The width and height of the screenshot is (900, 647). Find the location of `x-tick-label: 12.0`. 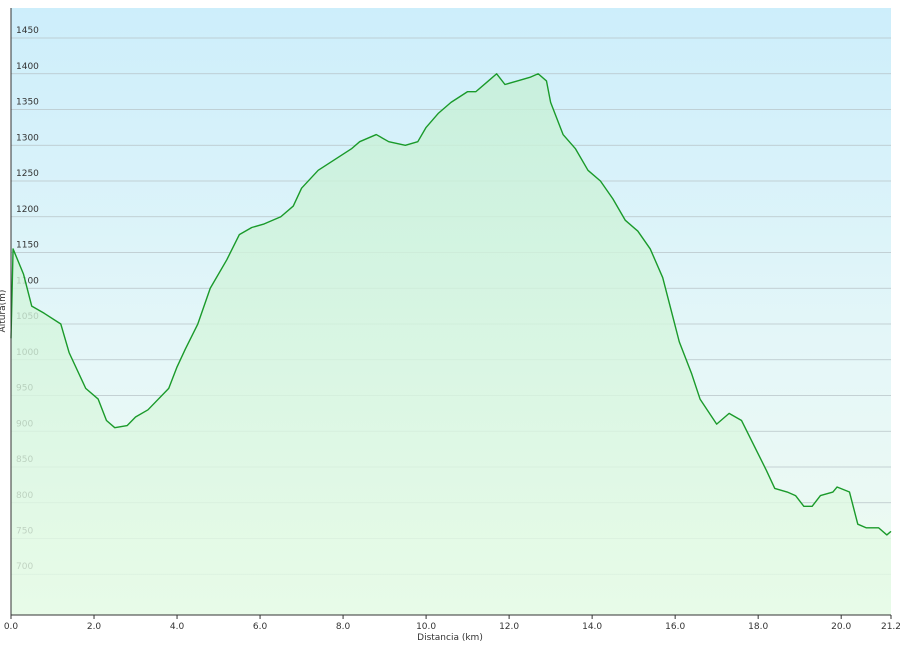

x-tick-label: 12.0 is located at coordinates (509, 627).